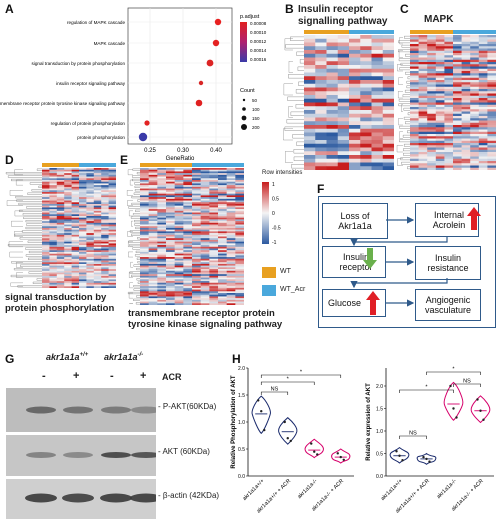 This screenshot has height=527, width=500. I want to click on heatmap-b-title: Insulin receptor signalling pathway, so click(343, 15).